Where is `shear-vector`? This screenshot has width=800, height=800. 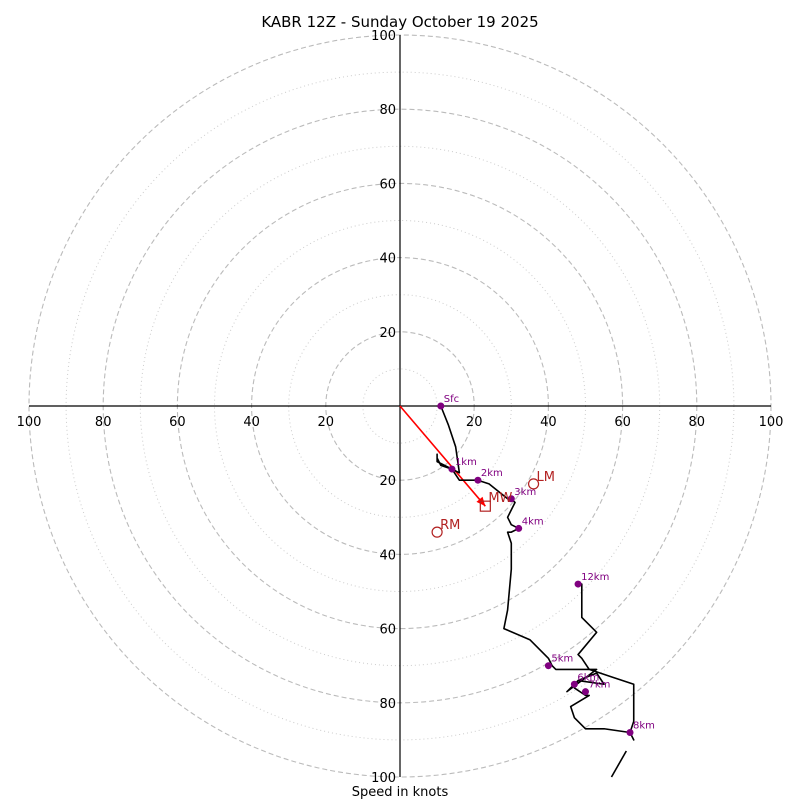
shear-vector is located at coordinates (442, 456).